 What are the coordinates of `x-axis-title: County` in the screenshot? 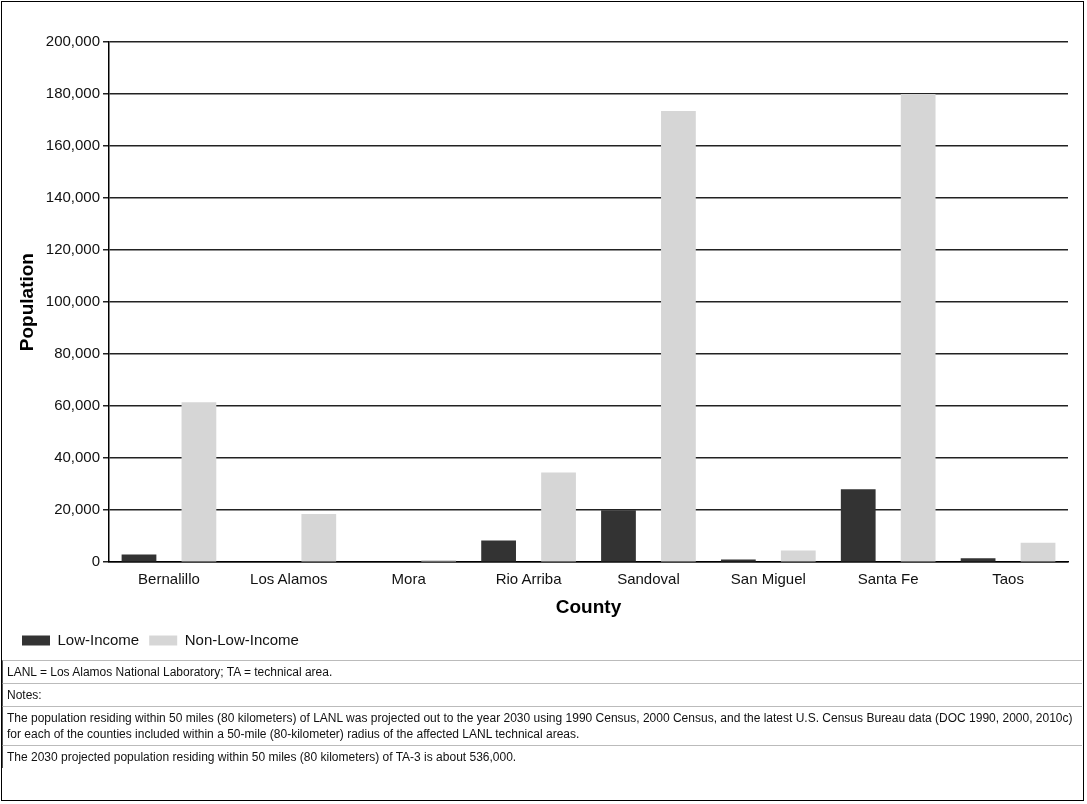 It's located at (588, 606).